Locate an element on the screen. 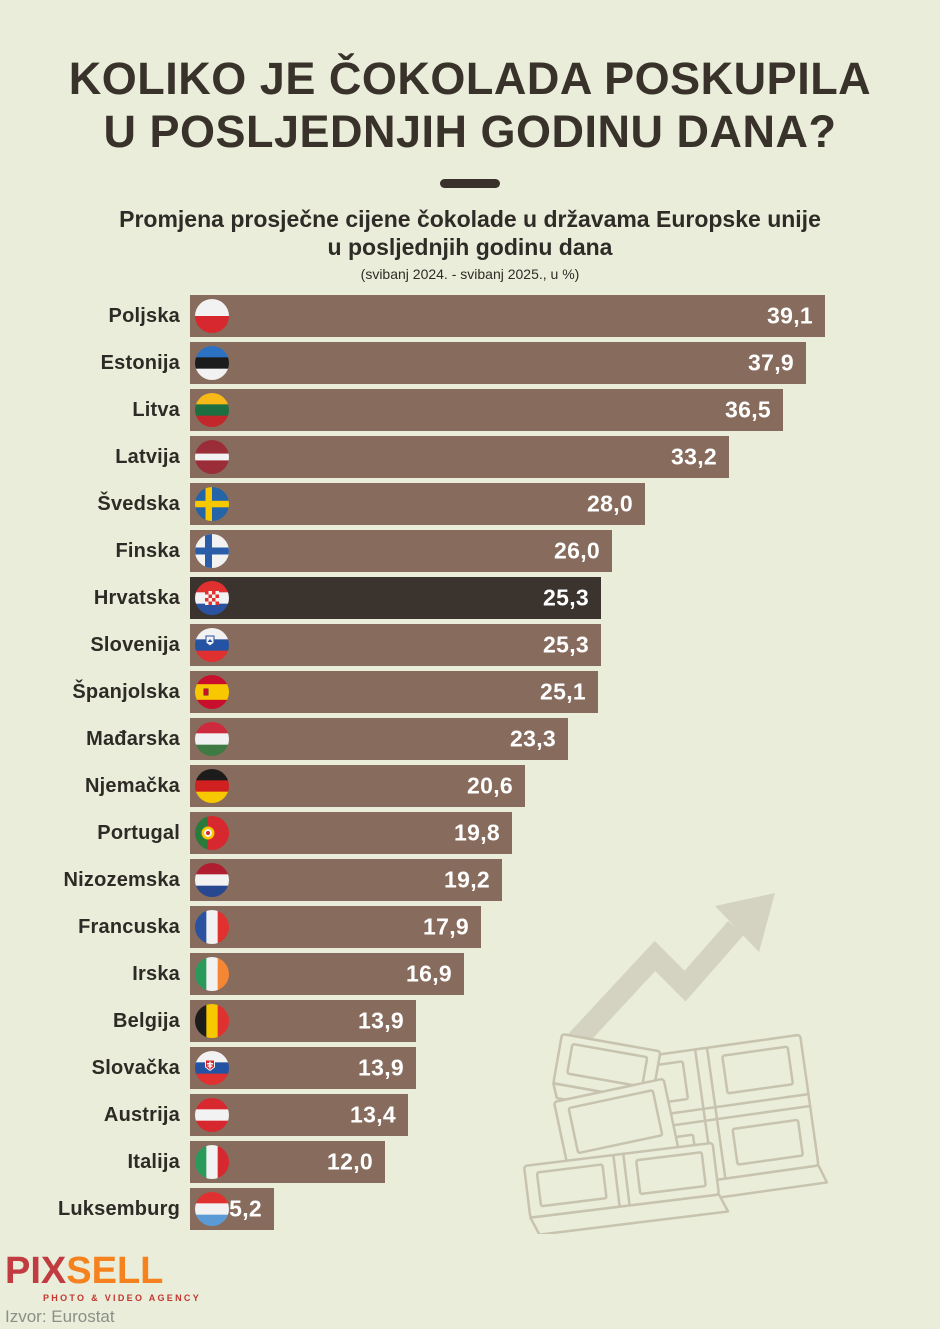 The height and width of the screenshot is (1329, 940). italy-flag-icon is located at coordinates (212, 1162).